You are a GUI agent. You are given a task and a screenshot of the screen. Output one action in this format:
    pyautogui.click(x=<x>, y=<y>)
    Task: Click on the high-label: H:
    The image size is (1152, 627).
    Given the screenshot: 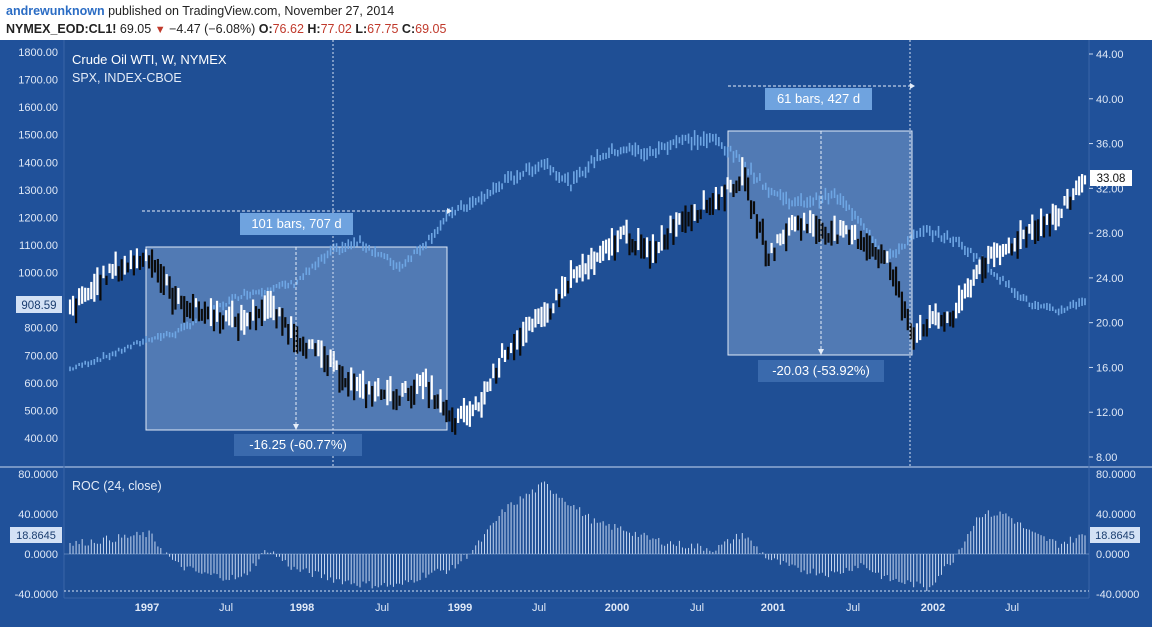 What is the action you would take?
    pyautogui.click(x=314, y=29)
    